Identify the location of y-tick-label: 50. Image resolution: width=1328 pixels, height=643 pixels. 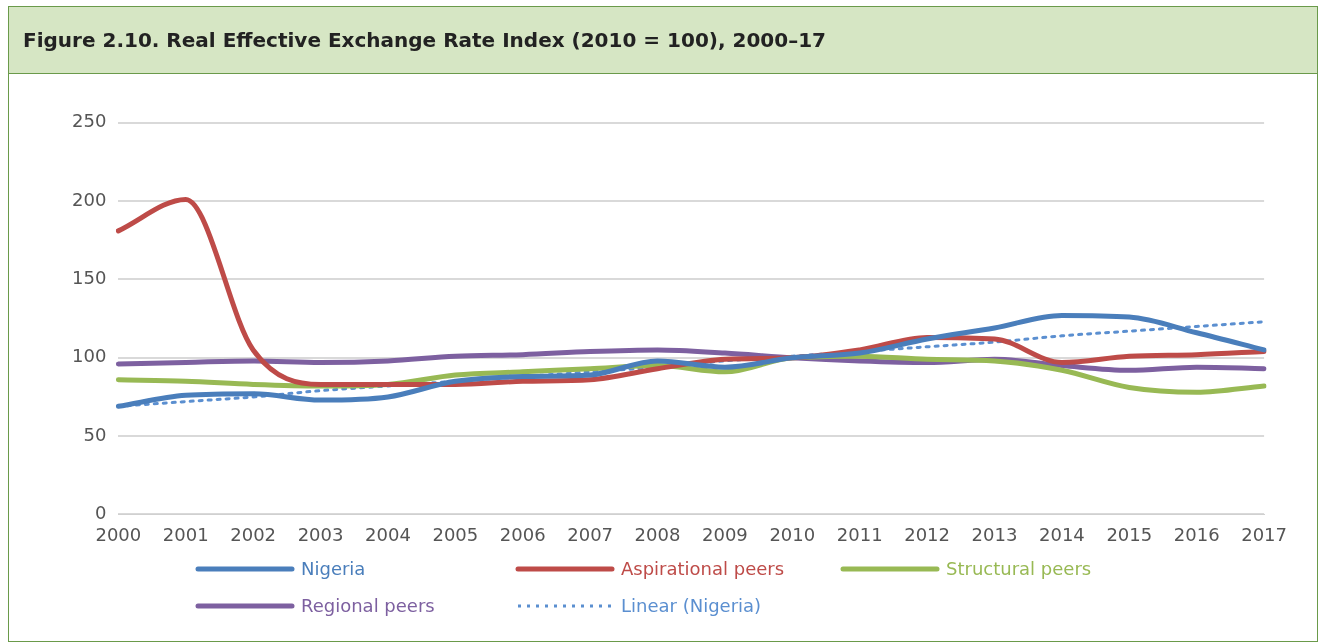
(95, 434).